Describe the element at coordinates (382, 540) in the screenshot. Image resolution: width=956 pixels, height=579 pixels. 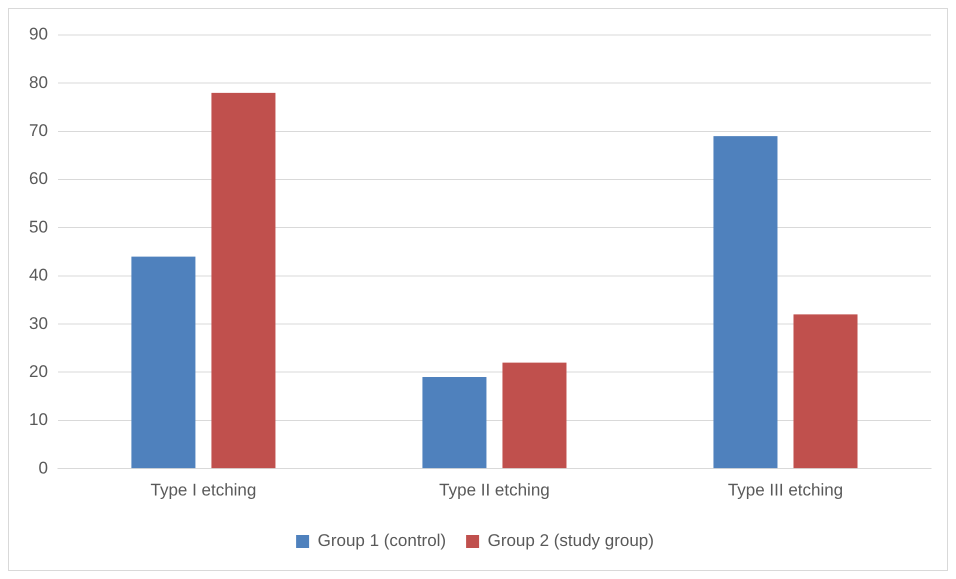
I see `legend-label: Group 1 (control)` at that location.